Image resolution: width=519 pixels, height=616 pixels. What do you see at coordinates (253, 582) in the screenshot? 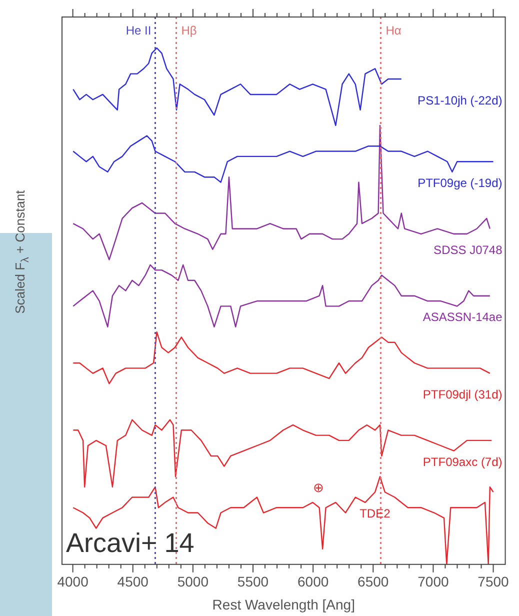
I see `x-tick-label: 5500` at bounding box center [253, 582].